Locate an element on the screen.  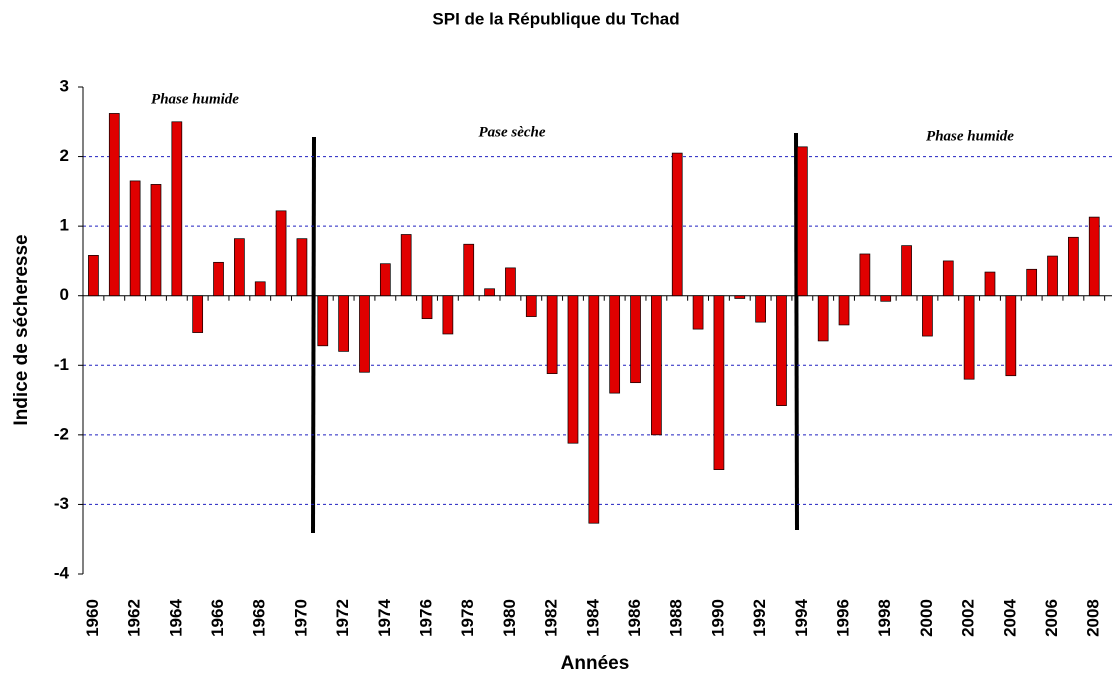
x-tick-label: 1990 is located at coordinates (717, 618).